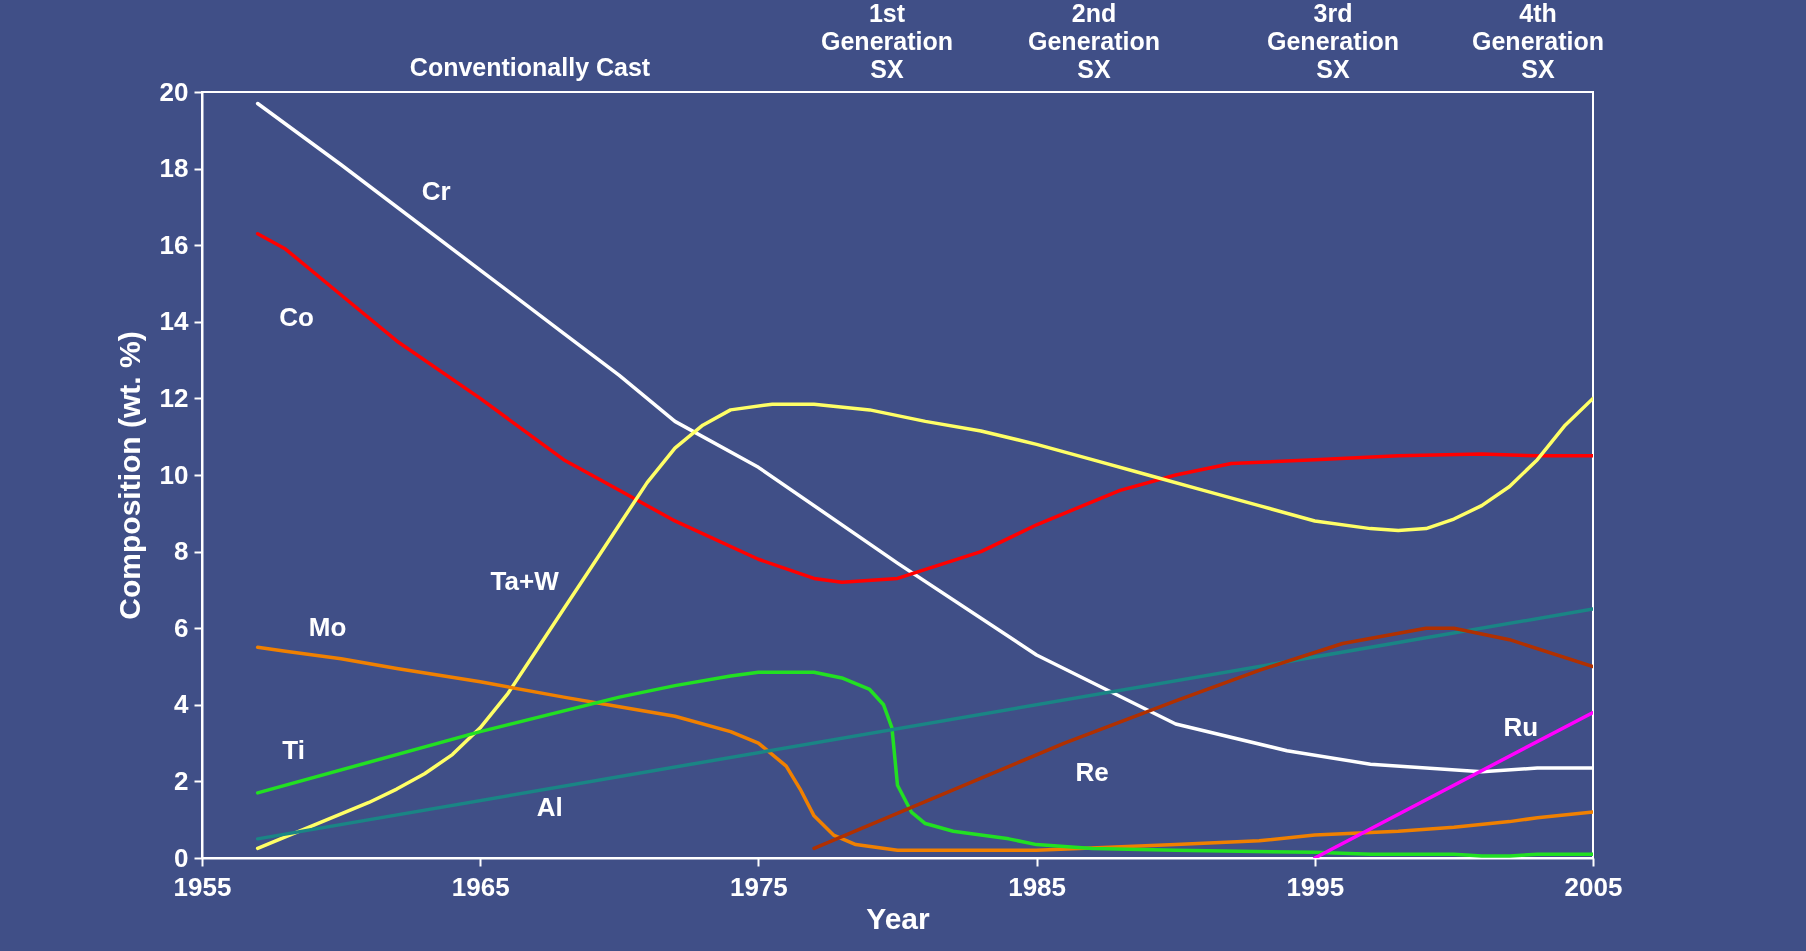  I want to click on y-tick-label: 4, so click(182, 704).